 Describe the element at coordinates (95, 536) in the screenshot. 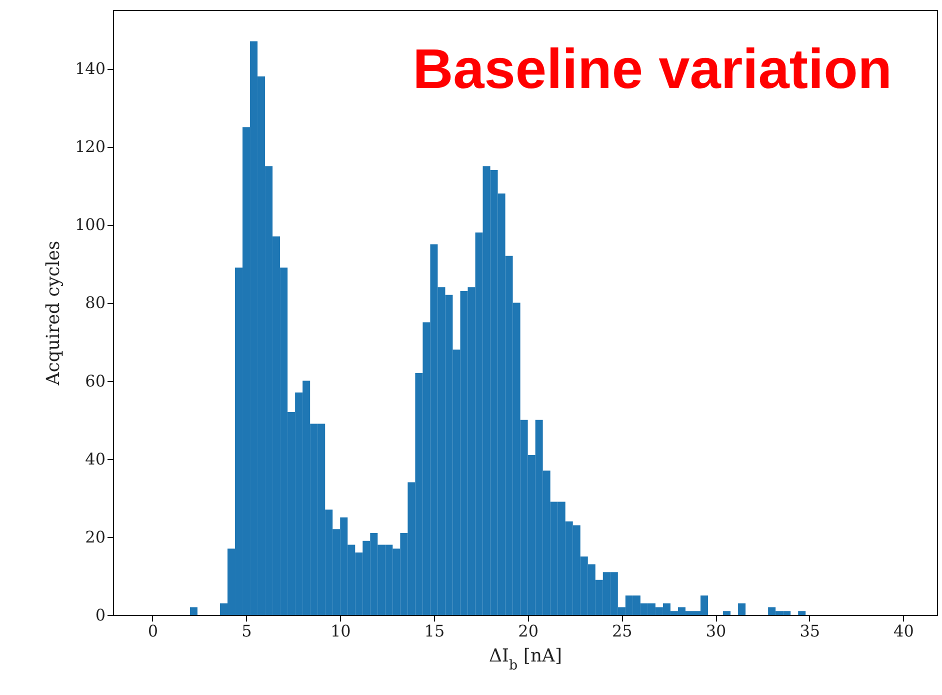

I see `y-tick-label: 20` at that location.